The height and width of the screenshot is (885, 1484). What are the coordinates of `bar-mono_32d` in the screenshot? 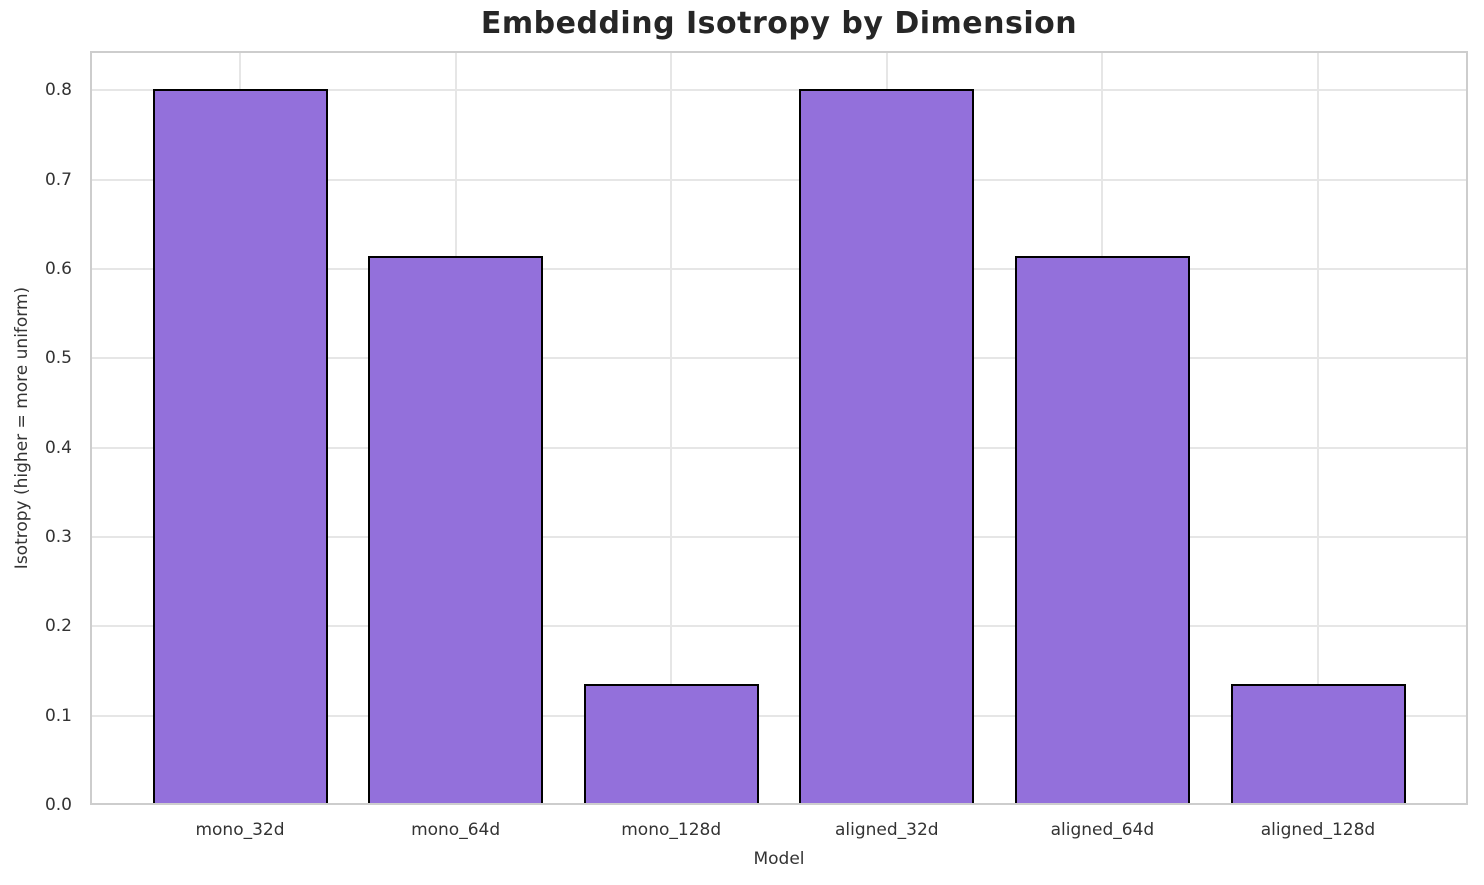 It's located at (240, 446).